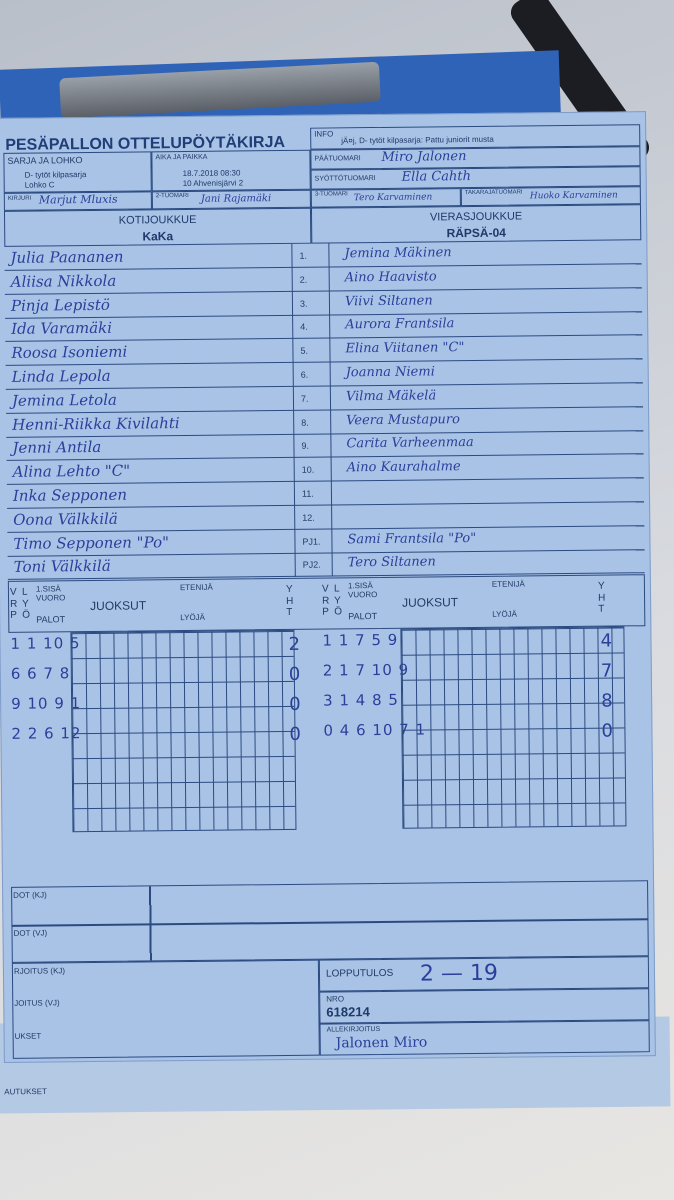 This screenshot has height=1200, width=674. I want to click on home-player: Roosa Isoniemi, so click(69, 352).